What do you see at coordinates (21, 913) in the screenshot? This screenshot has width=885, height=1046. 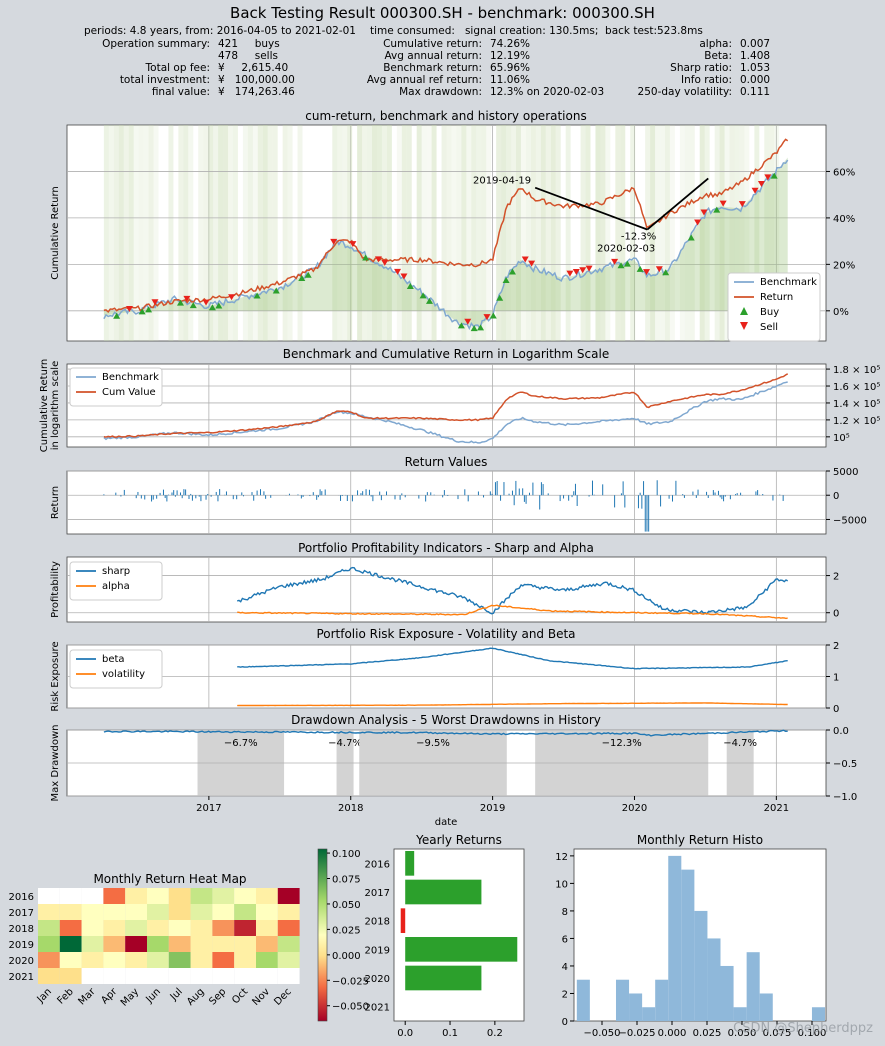 I see `heat-year-label: 2017` at bounding box center [21, 913].